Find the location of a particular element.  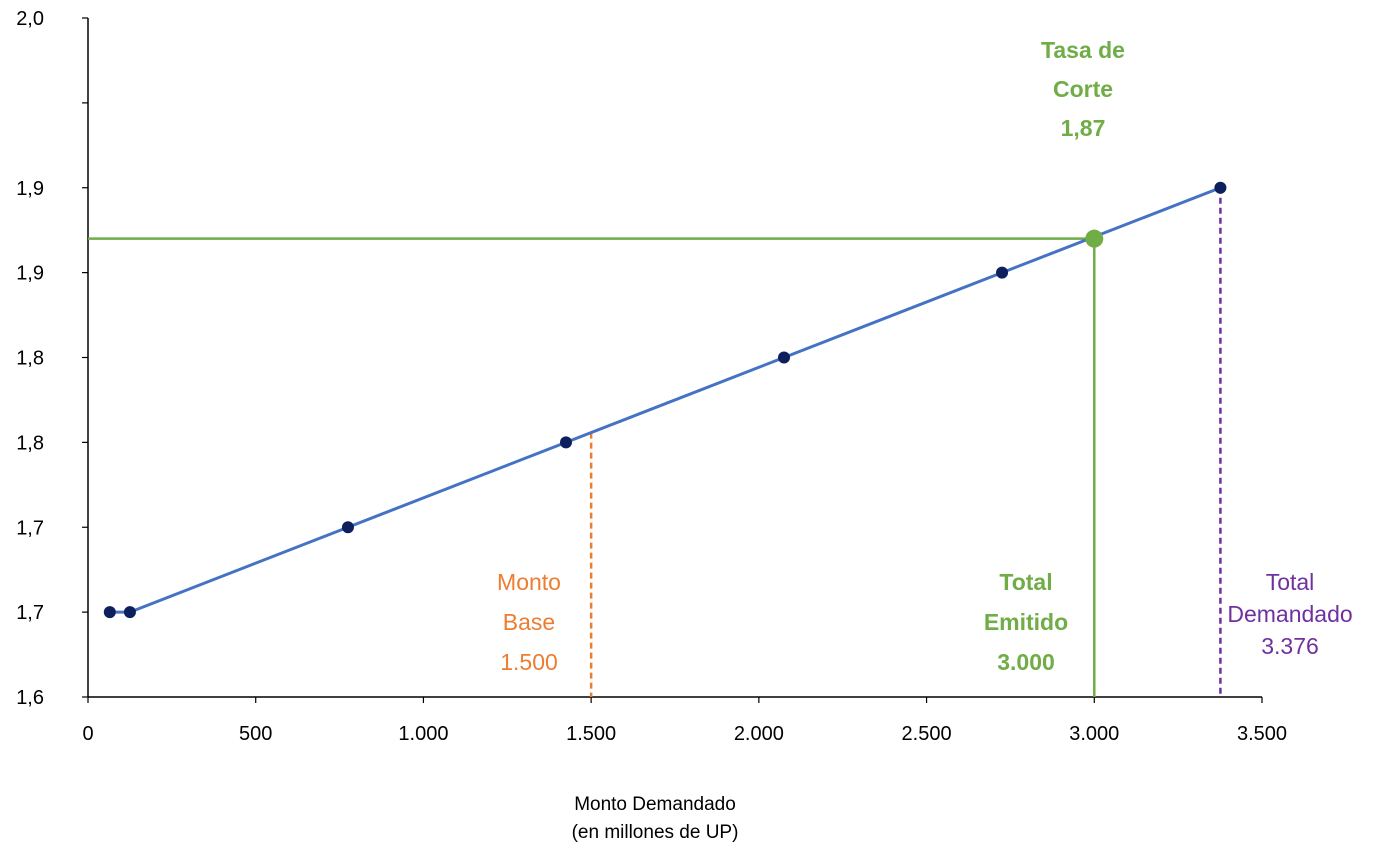

x-tick-label: 2.000 is located at coordinates (759, 734).